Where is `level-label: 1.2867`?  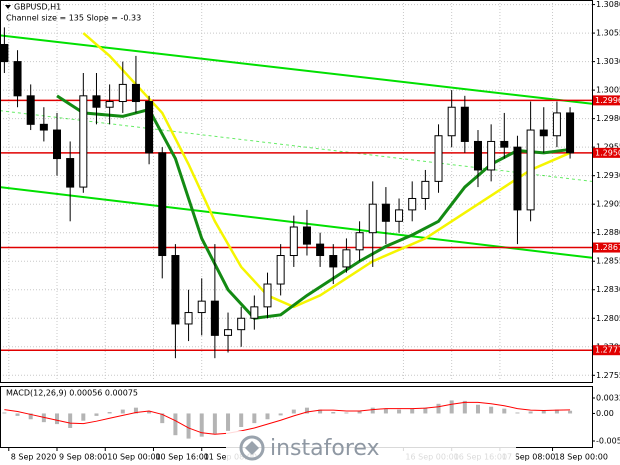
level-label: 1.2867 is located at coordinates (607, 247).